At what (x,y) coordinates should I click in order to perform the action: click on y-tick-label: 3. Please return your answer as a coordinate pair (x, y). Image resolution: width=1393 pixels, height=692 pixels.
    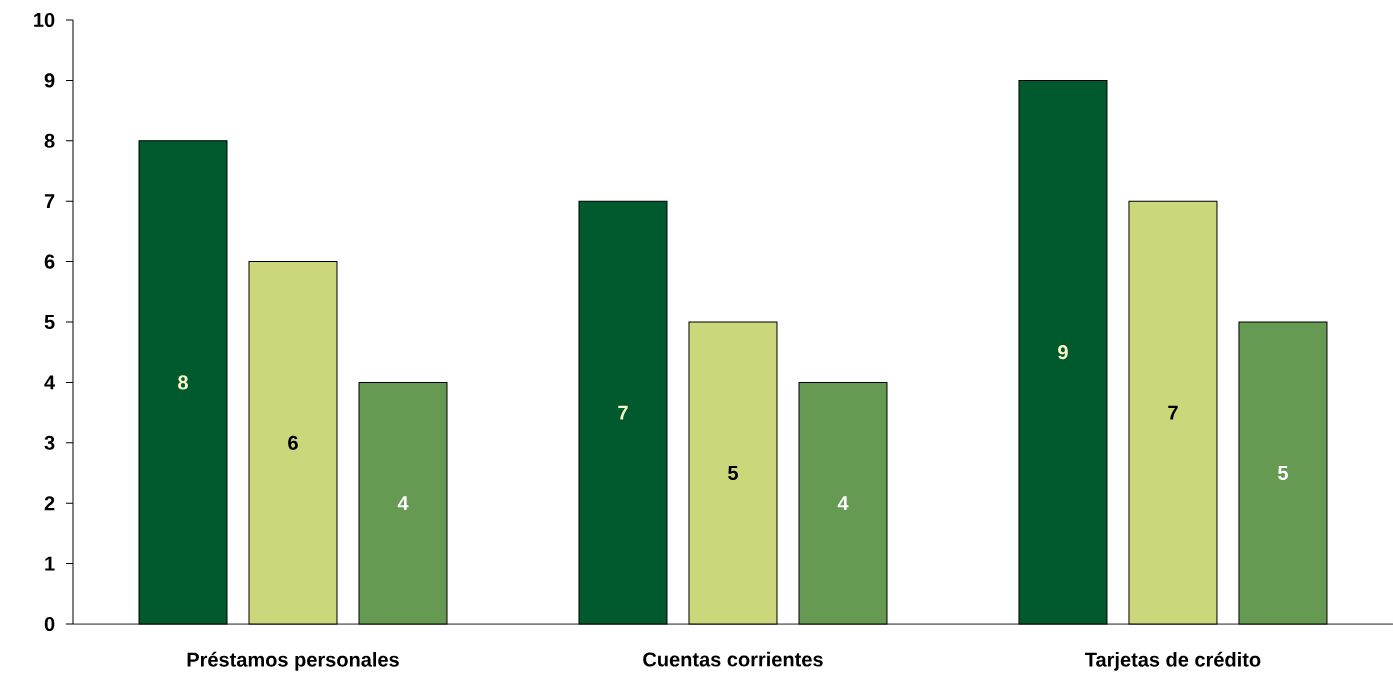
    Looking at the image, I should click on (49, 442).